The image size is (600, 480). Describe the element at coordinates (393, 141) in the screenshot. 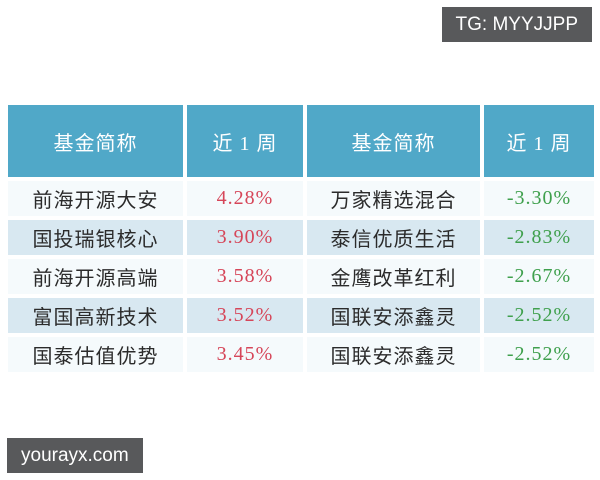

I see `column-header-fund-name-right: 基金简称` at that location.